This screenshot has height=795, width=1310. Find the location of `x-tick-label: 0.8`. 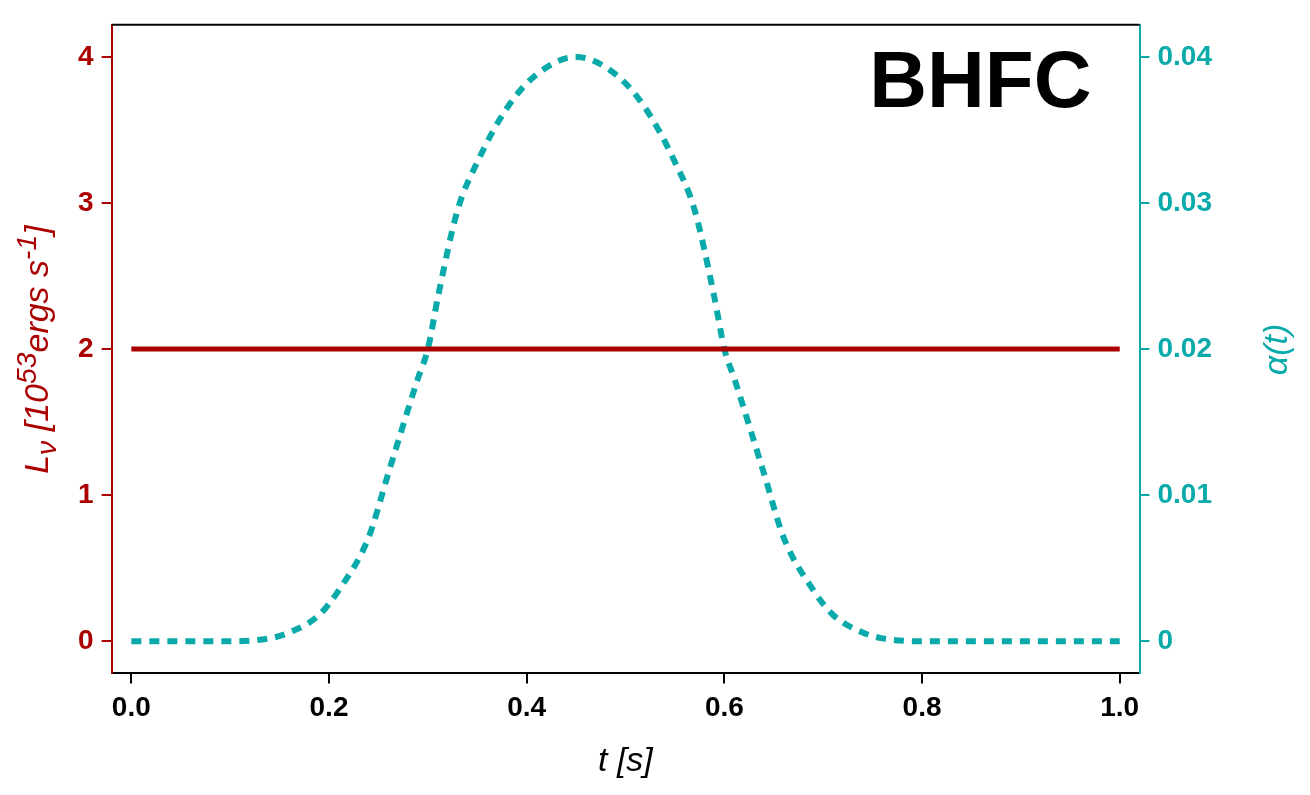

x-tick-label: 0.8 is located at coordinates (922, 706).